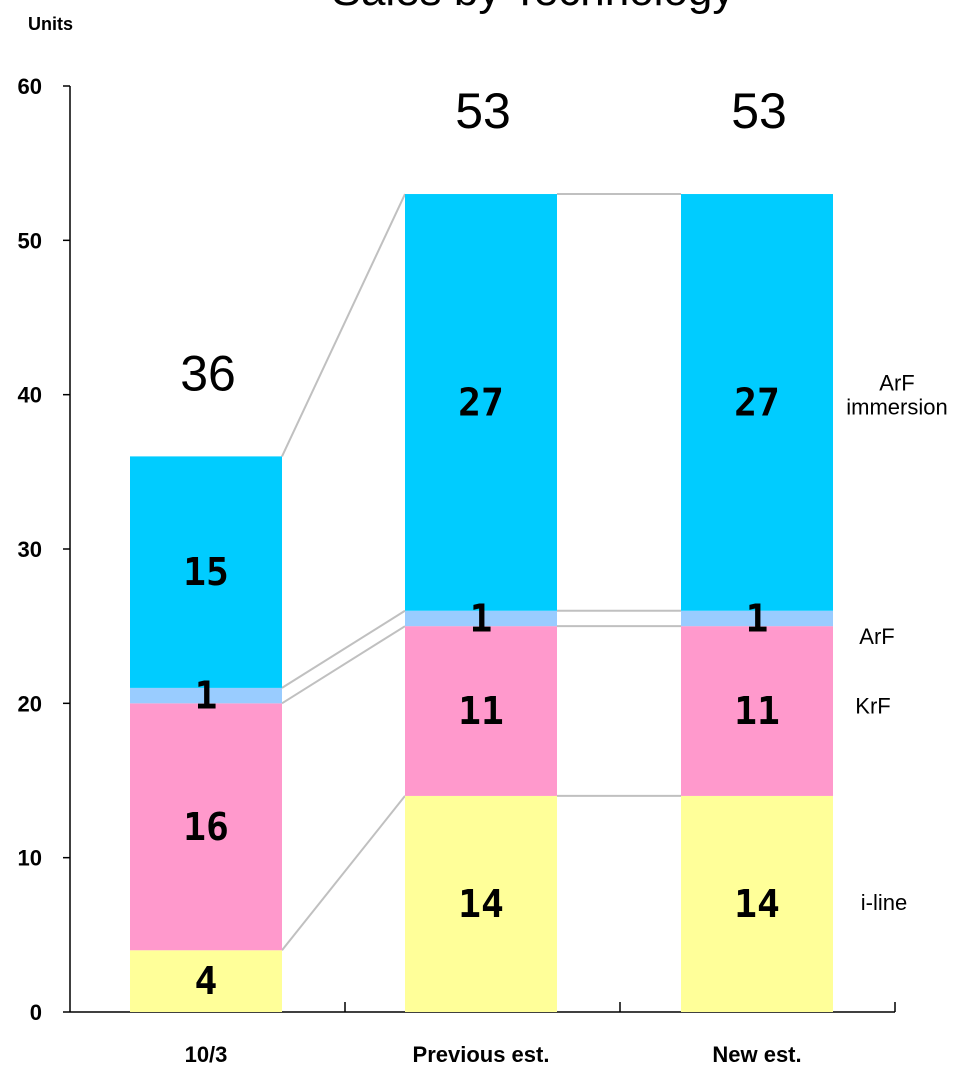 The height and width of the screenshot is (1065, 963). Describe the element at coordinates (756, 1053) in the screenshot. I see `x-tick-label: New est.` at that location.